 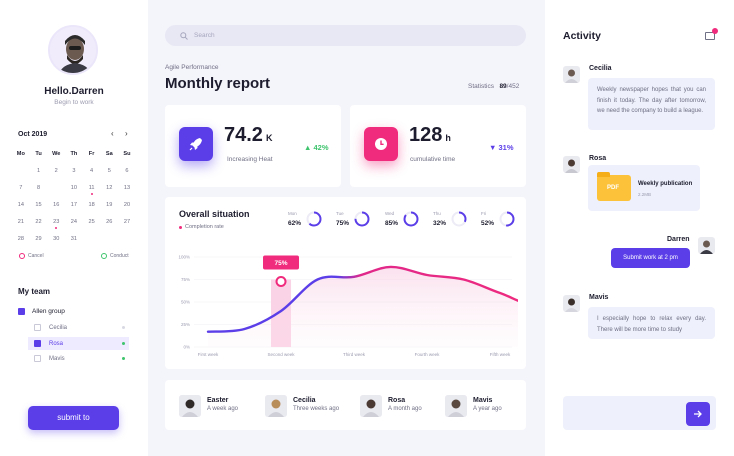 What do you see at coordinates (127, 171) in the screenshot?
I see `calendar-day: 6` at bounding box center [127, 171].